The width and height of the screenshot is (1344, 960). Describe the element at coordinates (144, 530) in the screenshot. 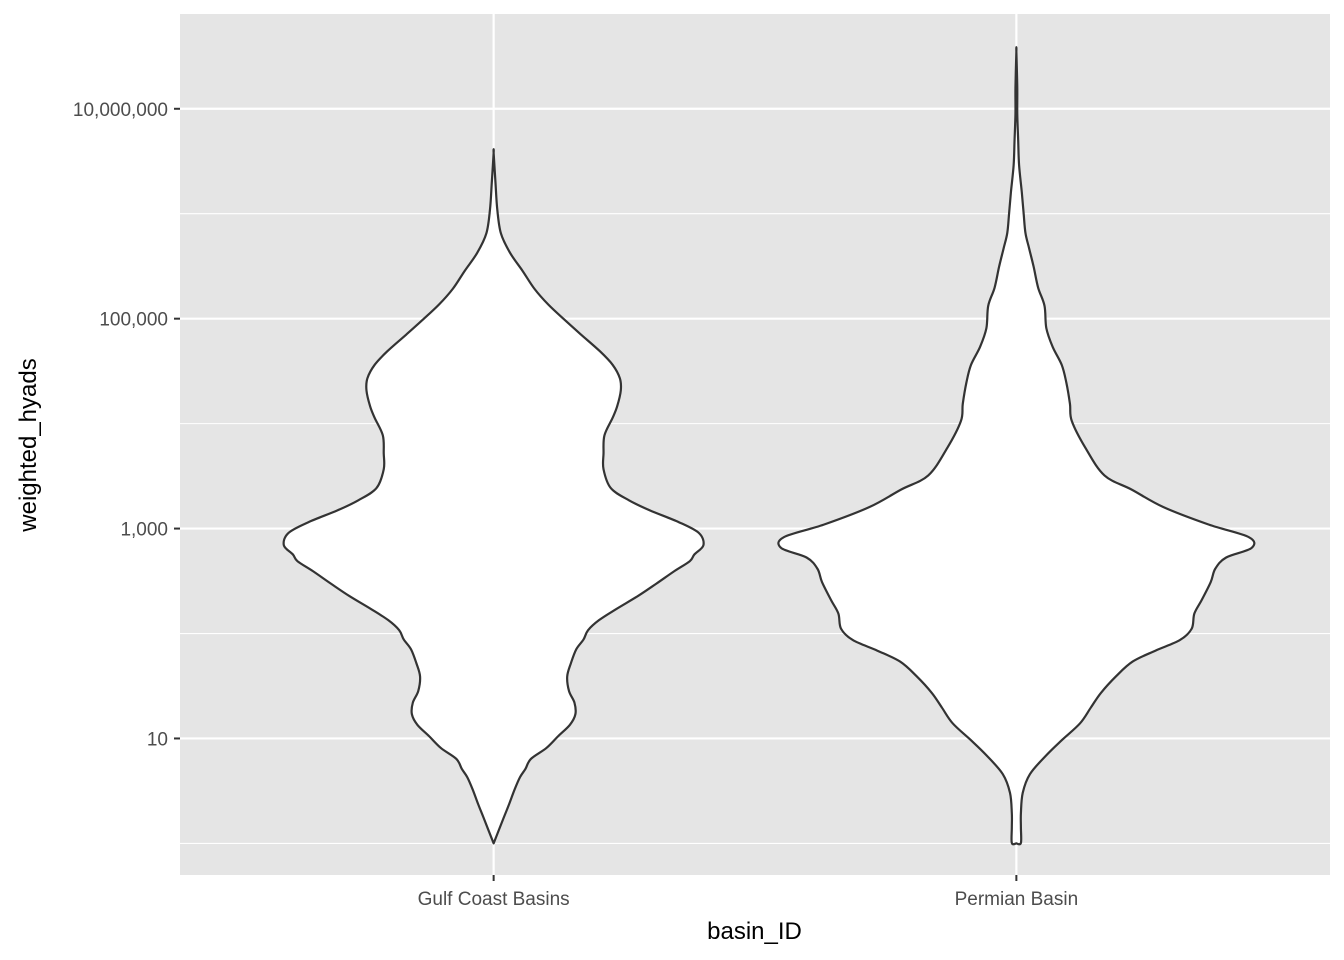

I see `y-tick-label: 1,000` at that location.